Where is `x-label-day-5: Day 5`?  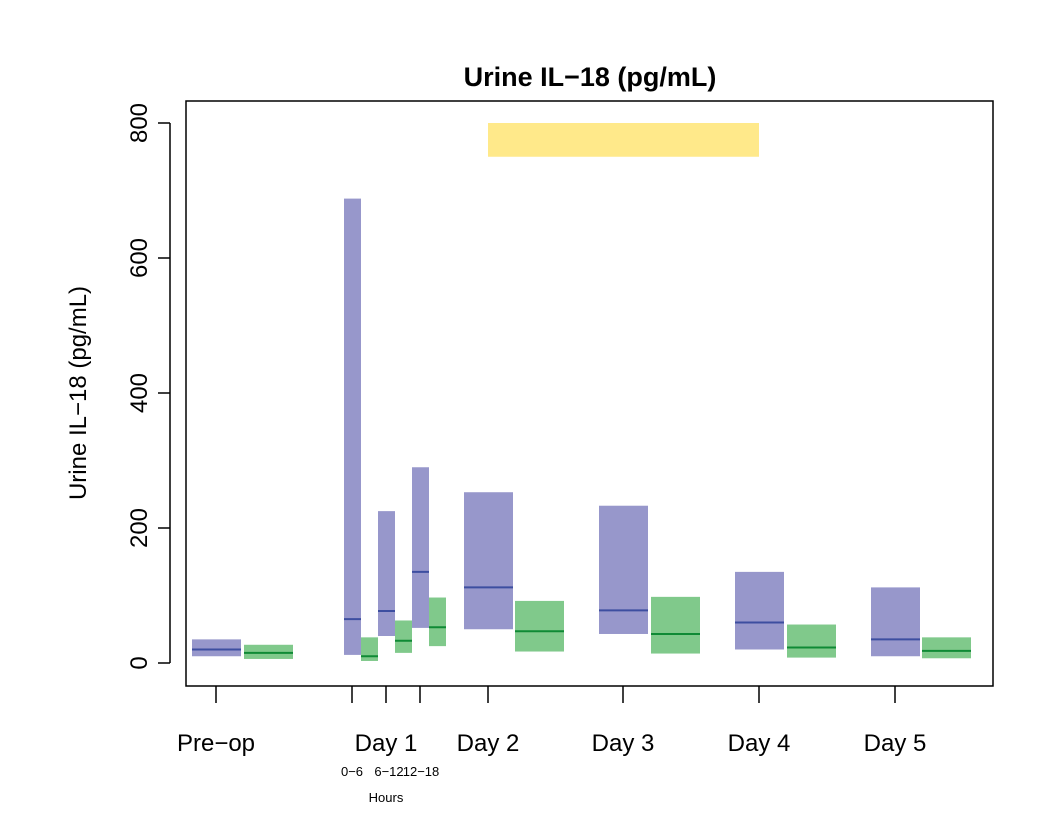
x-label-day-5: Day 5 is located at coordinates (895, 743).